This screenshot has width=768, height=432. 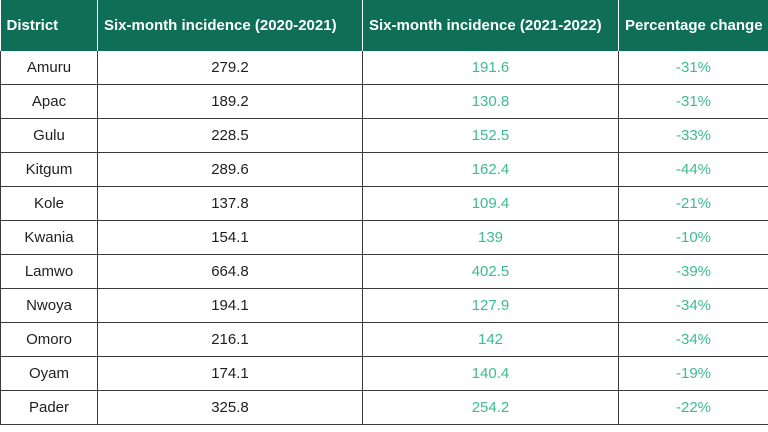 What do you see at coordinates (49, 339) in the screenshot?
I see `district-cell: Omoro` at bounding box center [49, 339].